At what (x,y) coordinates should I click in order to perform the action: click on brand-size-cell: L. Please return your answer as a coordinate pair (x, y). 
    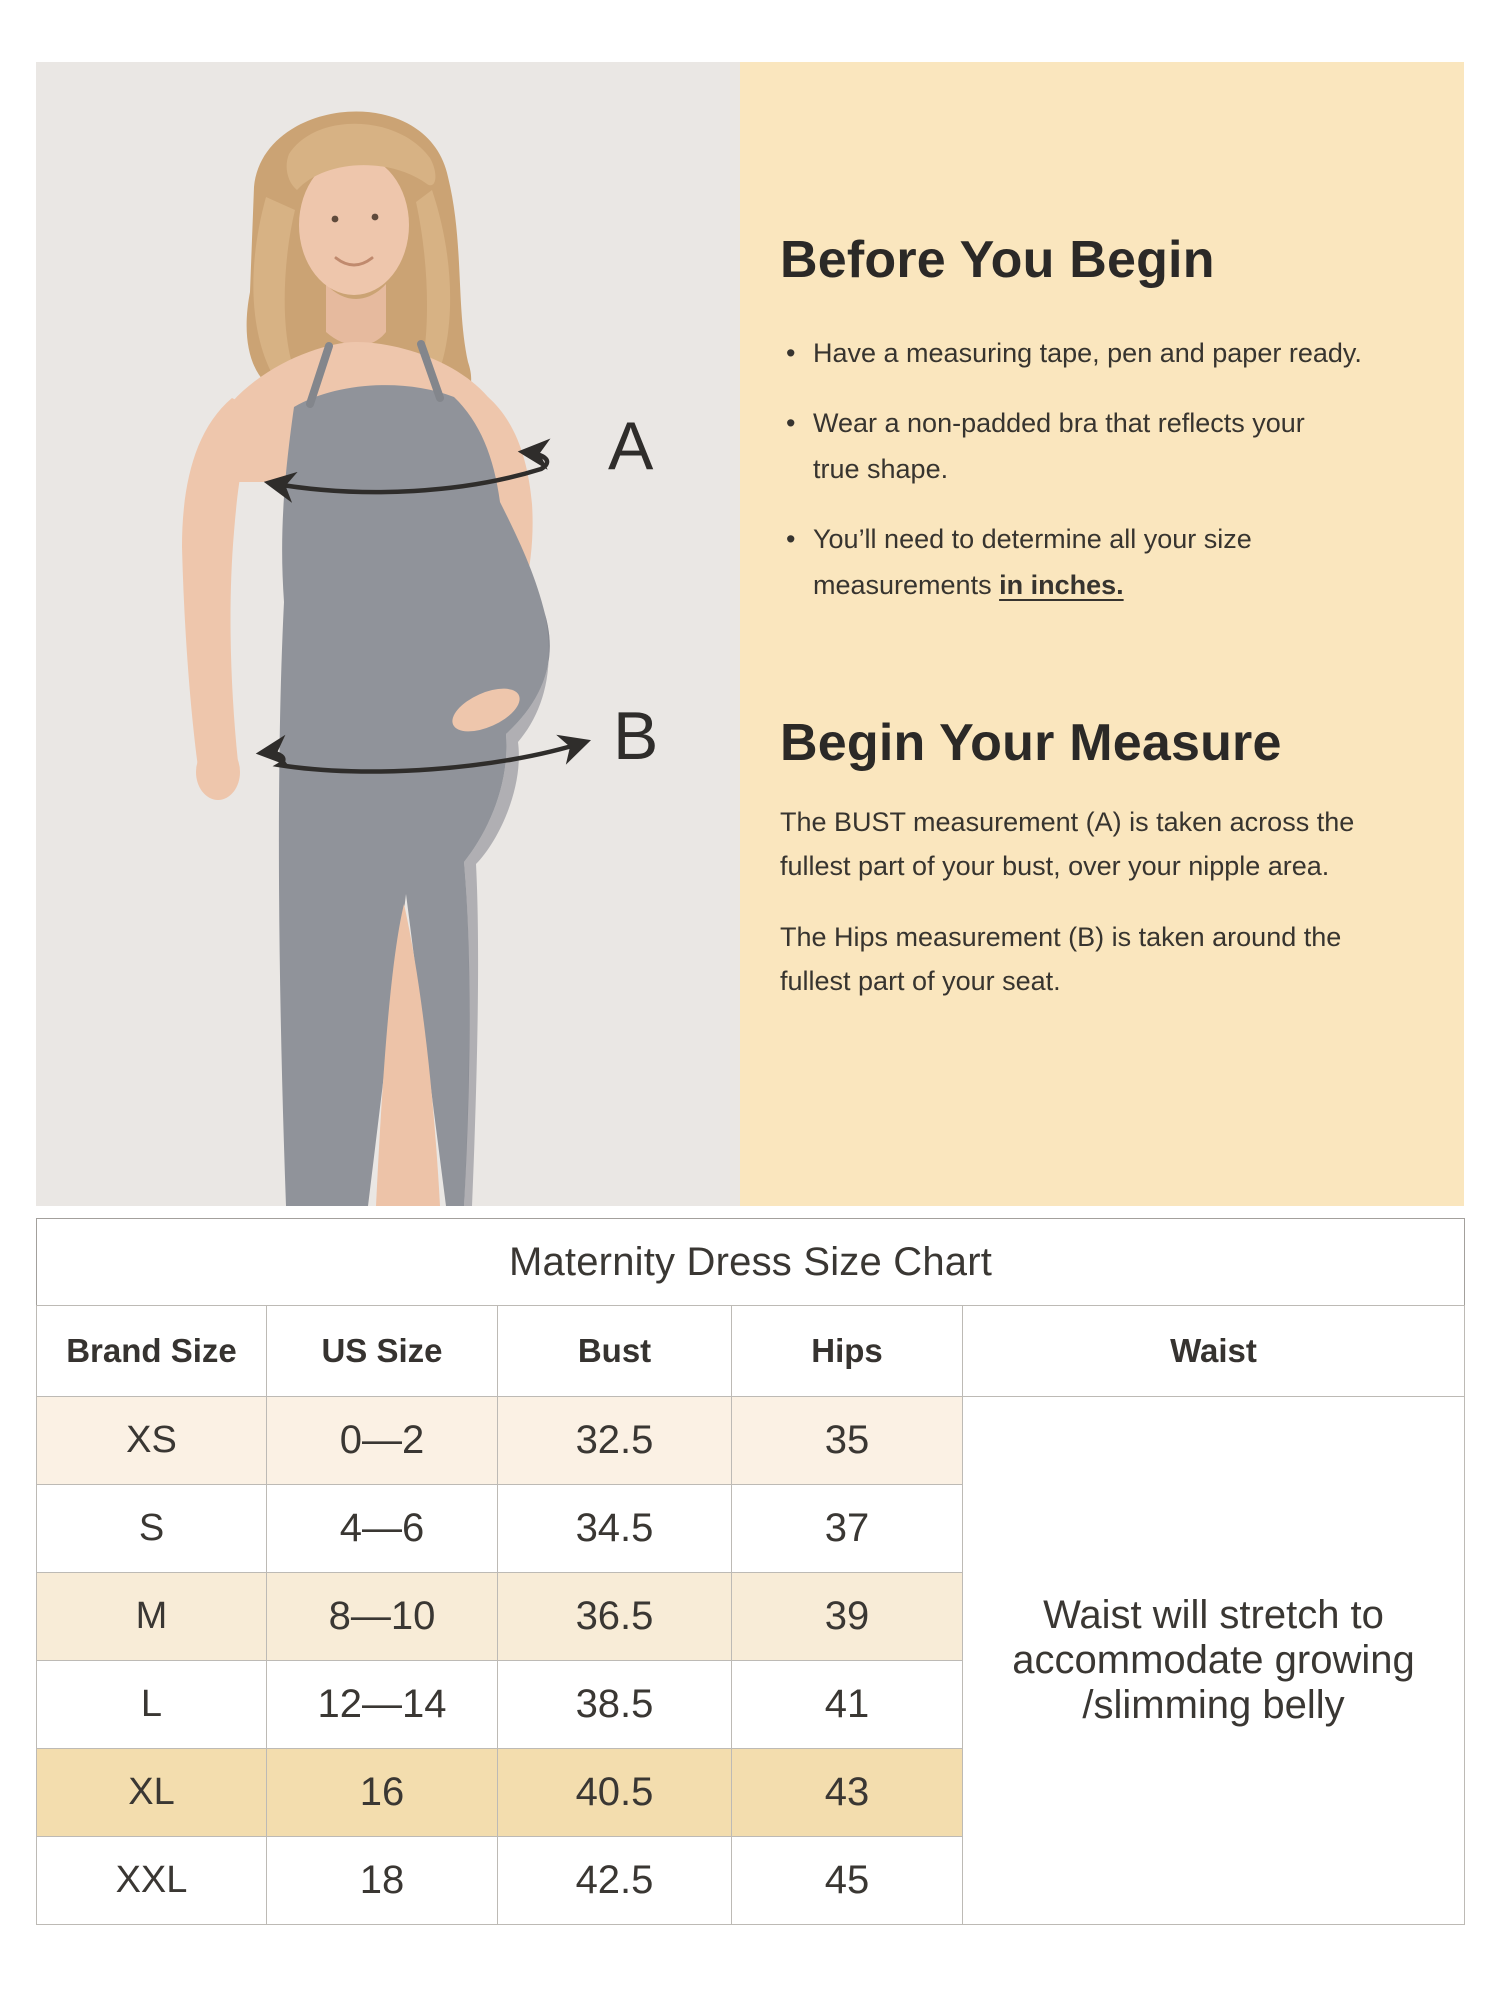
    Looking at the image, I should click on (151, 1704).